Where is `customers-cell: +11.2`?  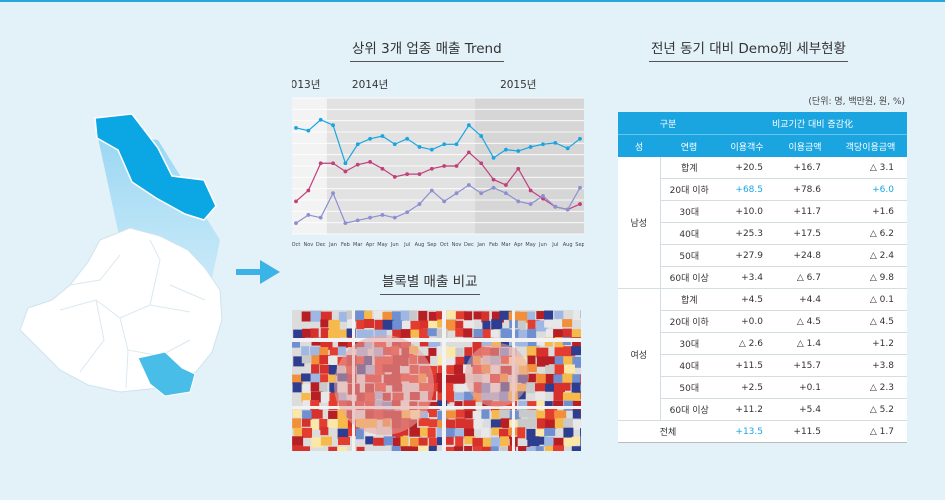
customers-cell: +11.2 is located at coordinates (747, 409).